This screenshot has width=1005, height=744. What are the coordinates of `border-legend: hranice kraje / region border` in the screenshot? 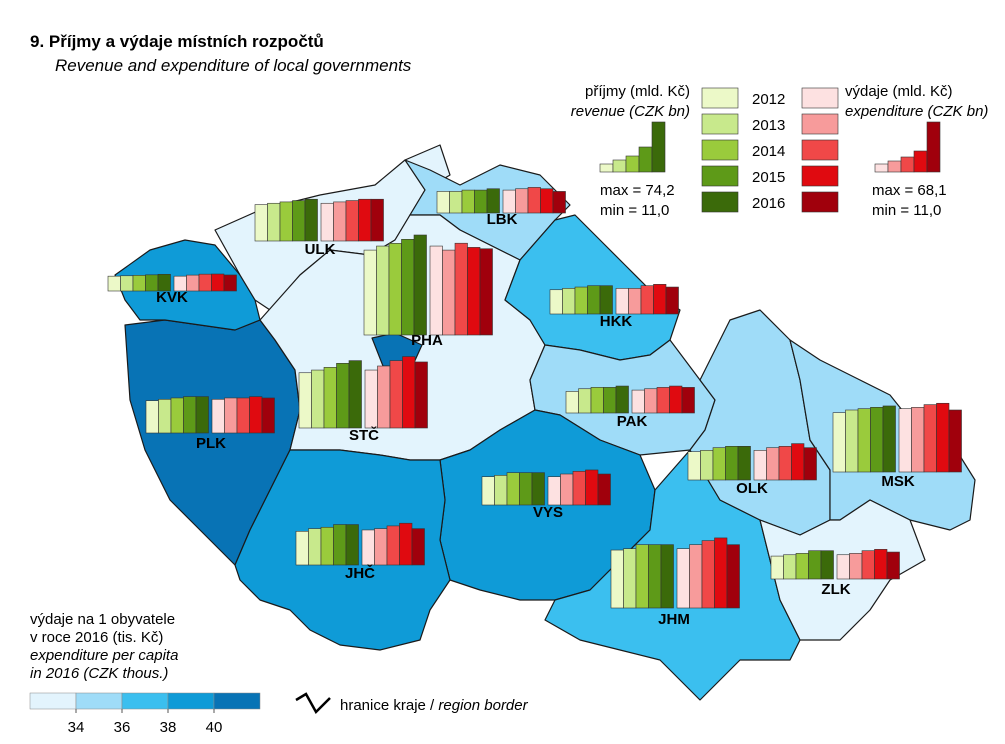 It's located at (434, 705).